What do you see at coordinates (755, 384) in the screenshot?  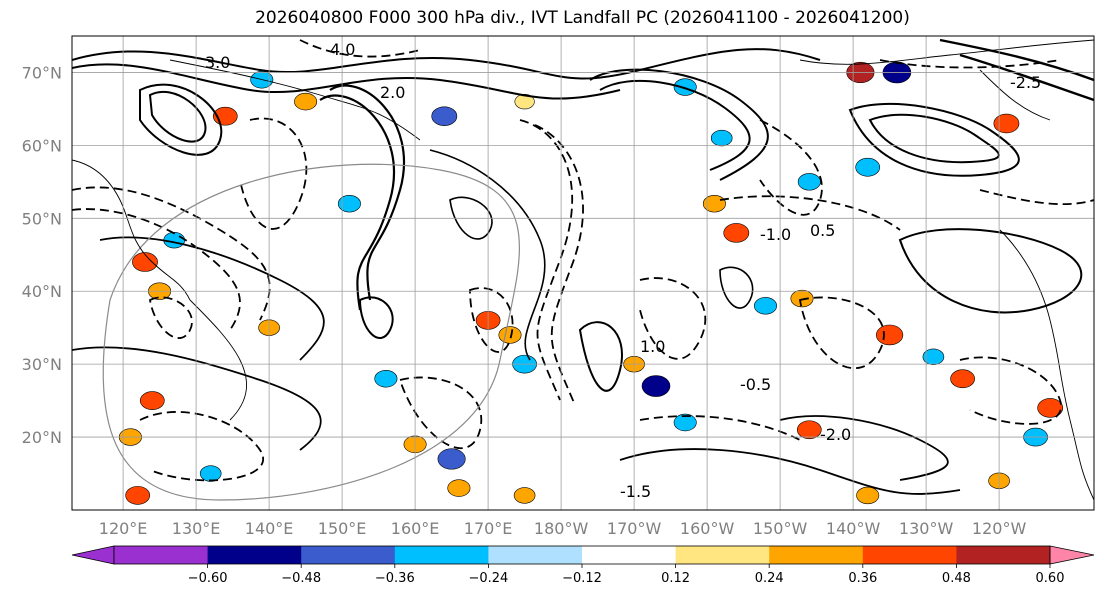 I see `contour-label: -0.5` at bounding box center [755, 384].